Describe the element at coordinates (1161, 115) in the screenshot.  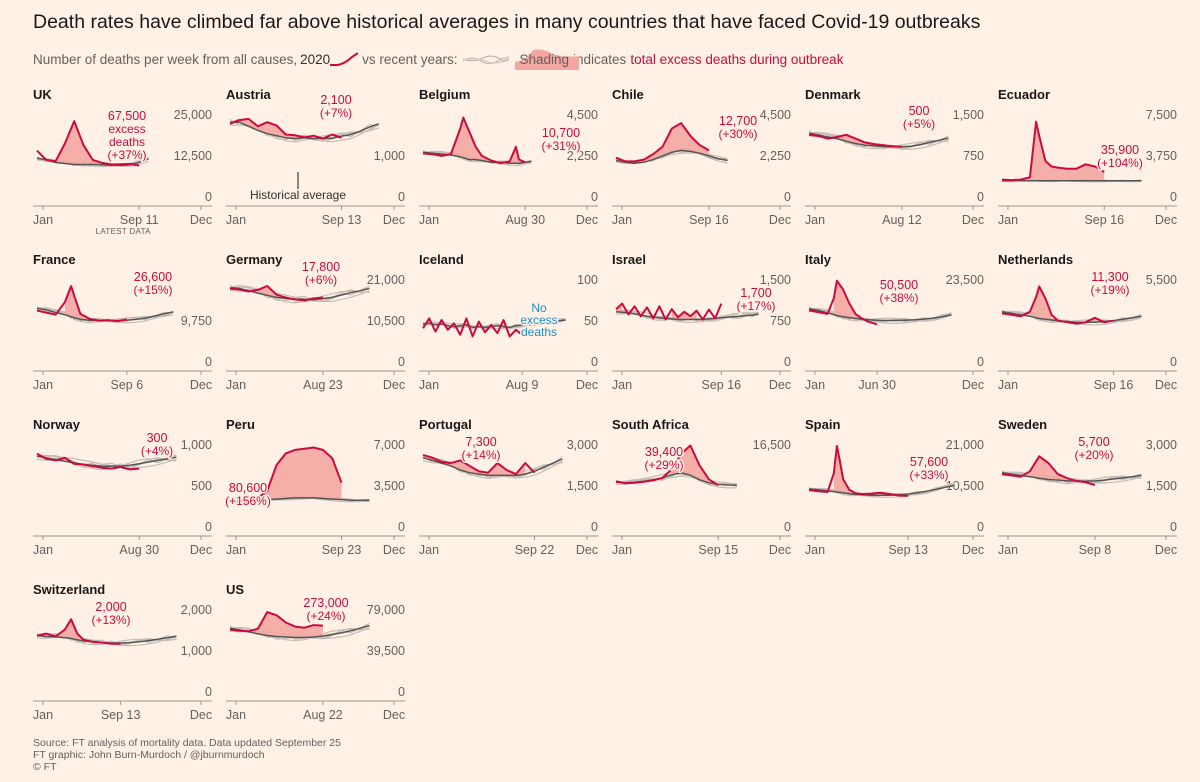
I see `y-tick-label: 7,500` at that location.